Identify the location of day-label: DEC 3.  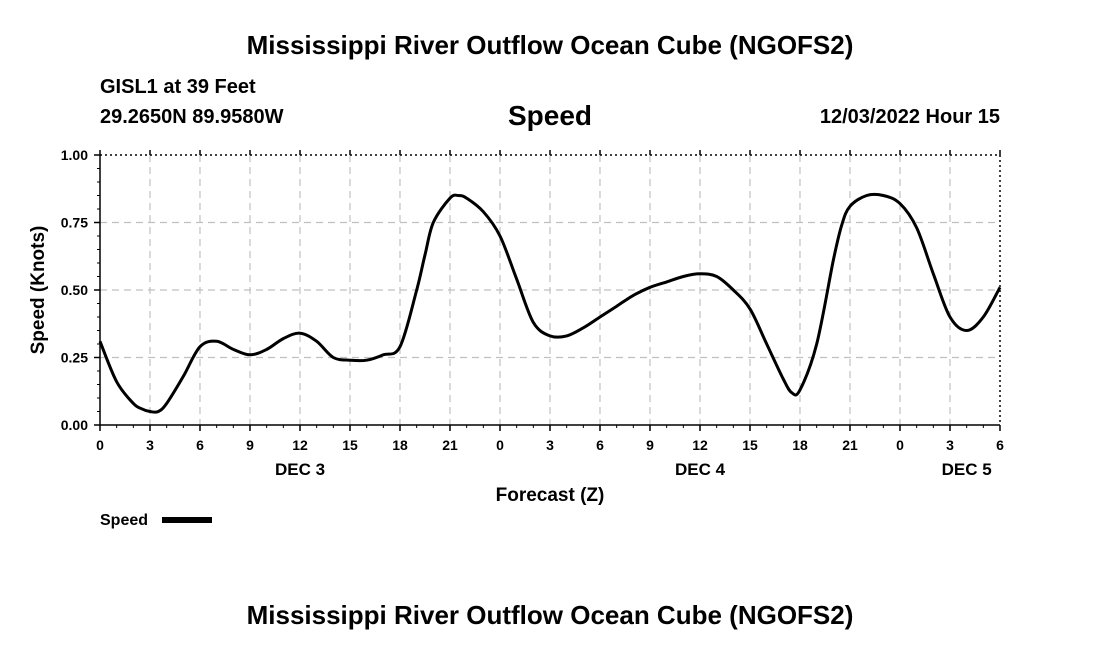
(300, 469).